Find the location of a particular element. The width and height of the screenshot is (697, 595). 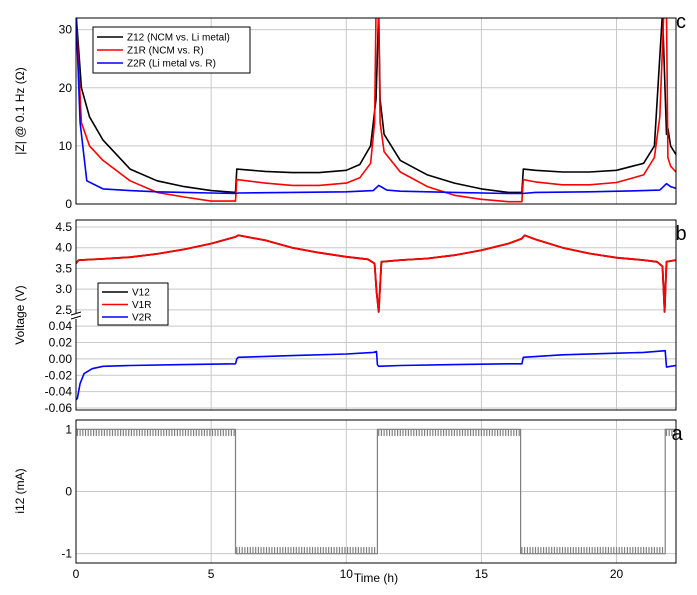

y-tick-label: 2.5 is located at coordinates (63, 310).